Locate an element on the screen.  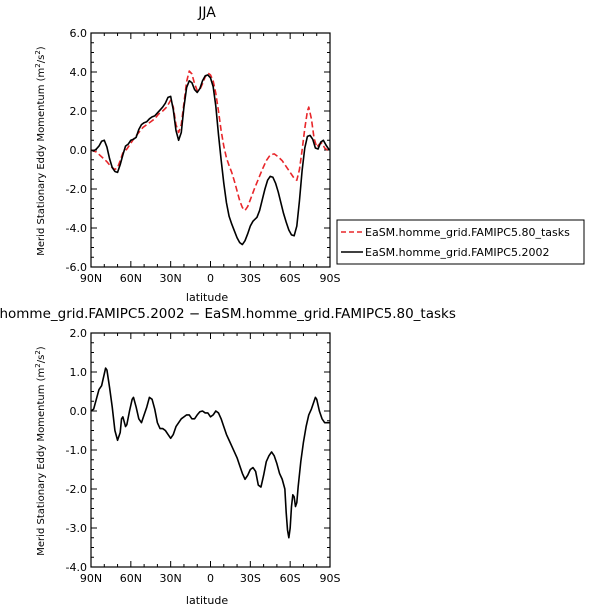
top-chart-title: JJA is located at coordinates (206, 13).